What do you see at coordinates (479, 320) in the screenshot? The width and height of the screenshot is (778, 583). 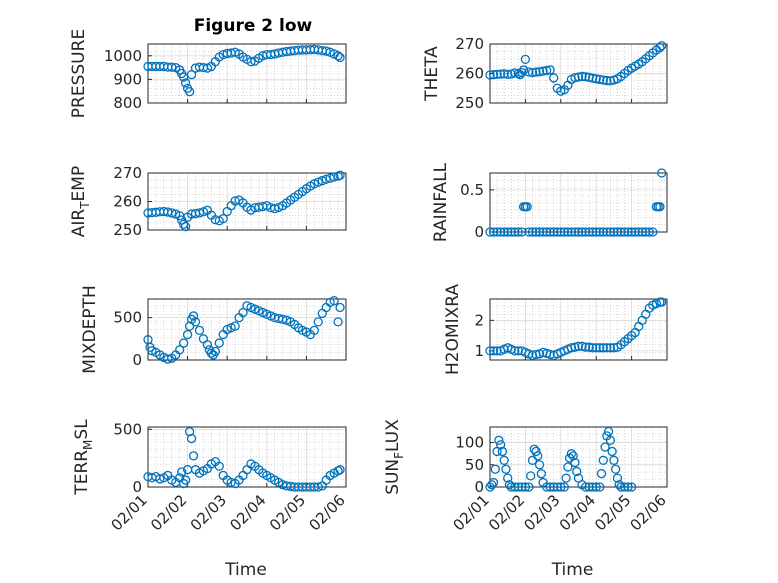 I see `y-tick-label: 2` at bounding box center [479, 320].